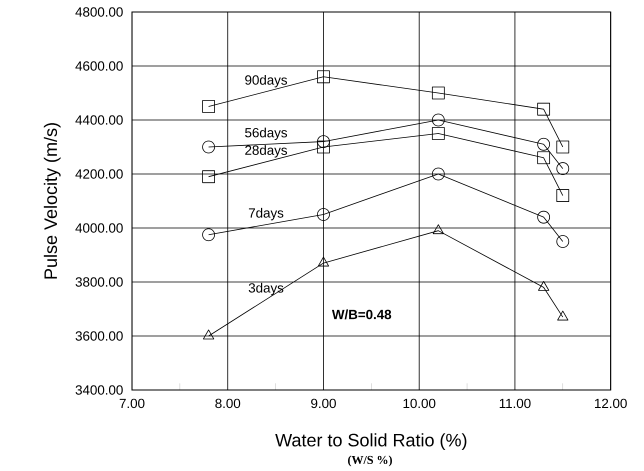  What do you see at coordinates (266, 289) in the screenshot?
I see `series-label: 3days` at bounding box center [266, 289].